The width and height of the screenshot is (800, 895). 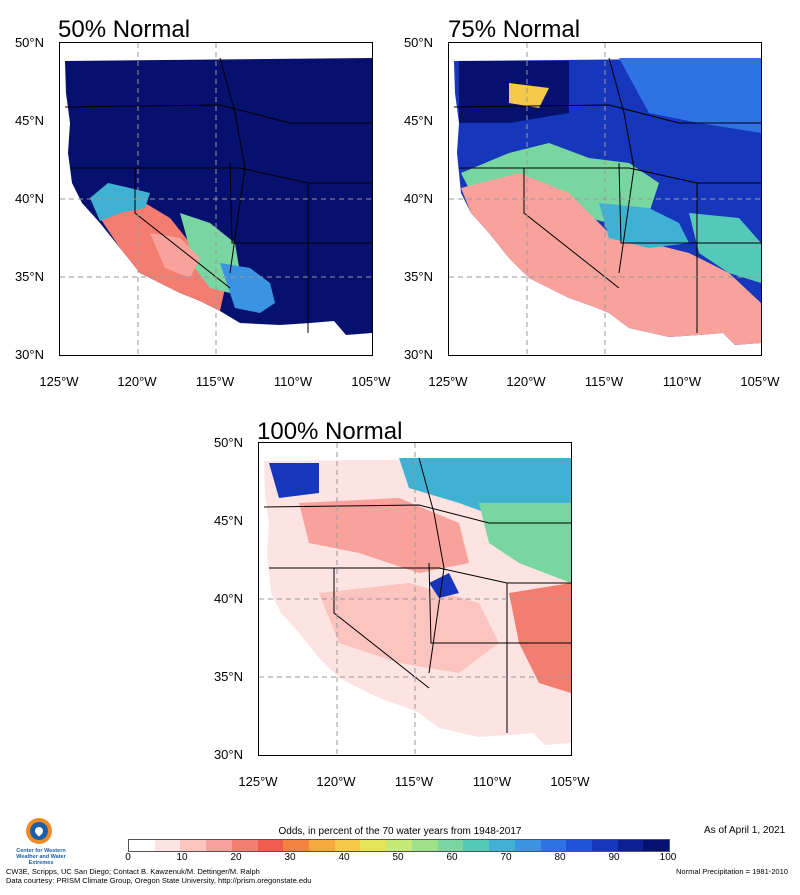 I want to click on colorbar-tick-label: 80, so click(x=560, y=857).